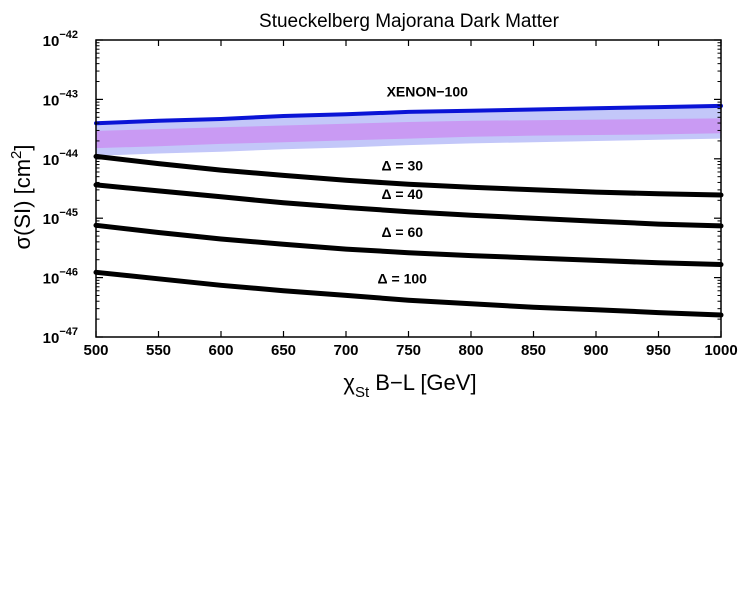 The image size is (743, 592). Describe the element at coordinates (403, 279) in the screenshot. I see `curve-annotation: Δ = 100` at that location.